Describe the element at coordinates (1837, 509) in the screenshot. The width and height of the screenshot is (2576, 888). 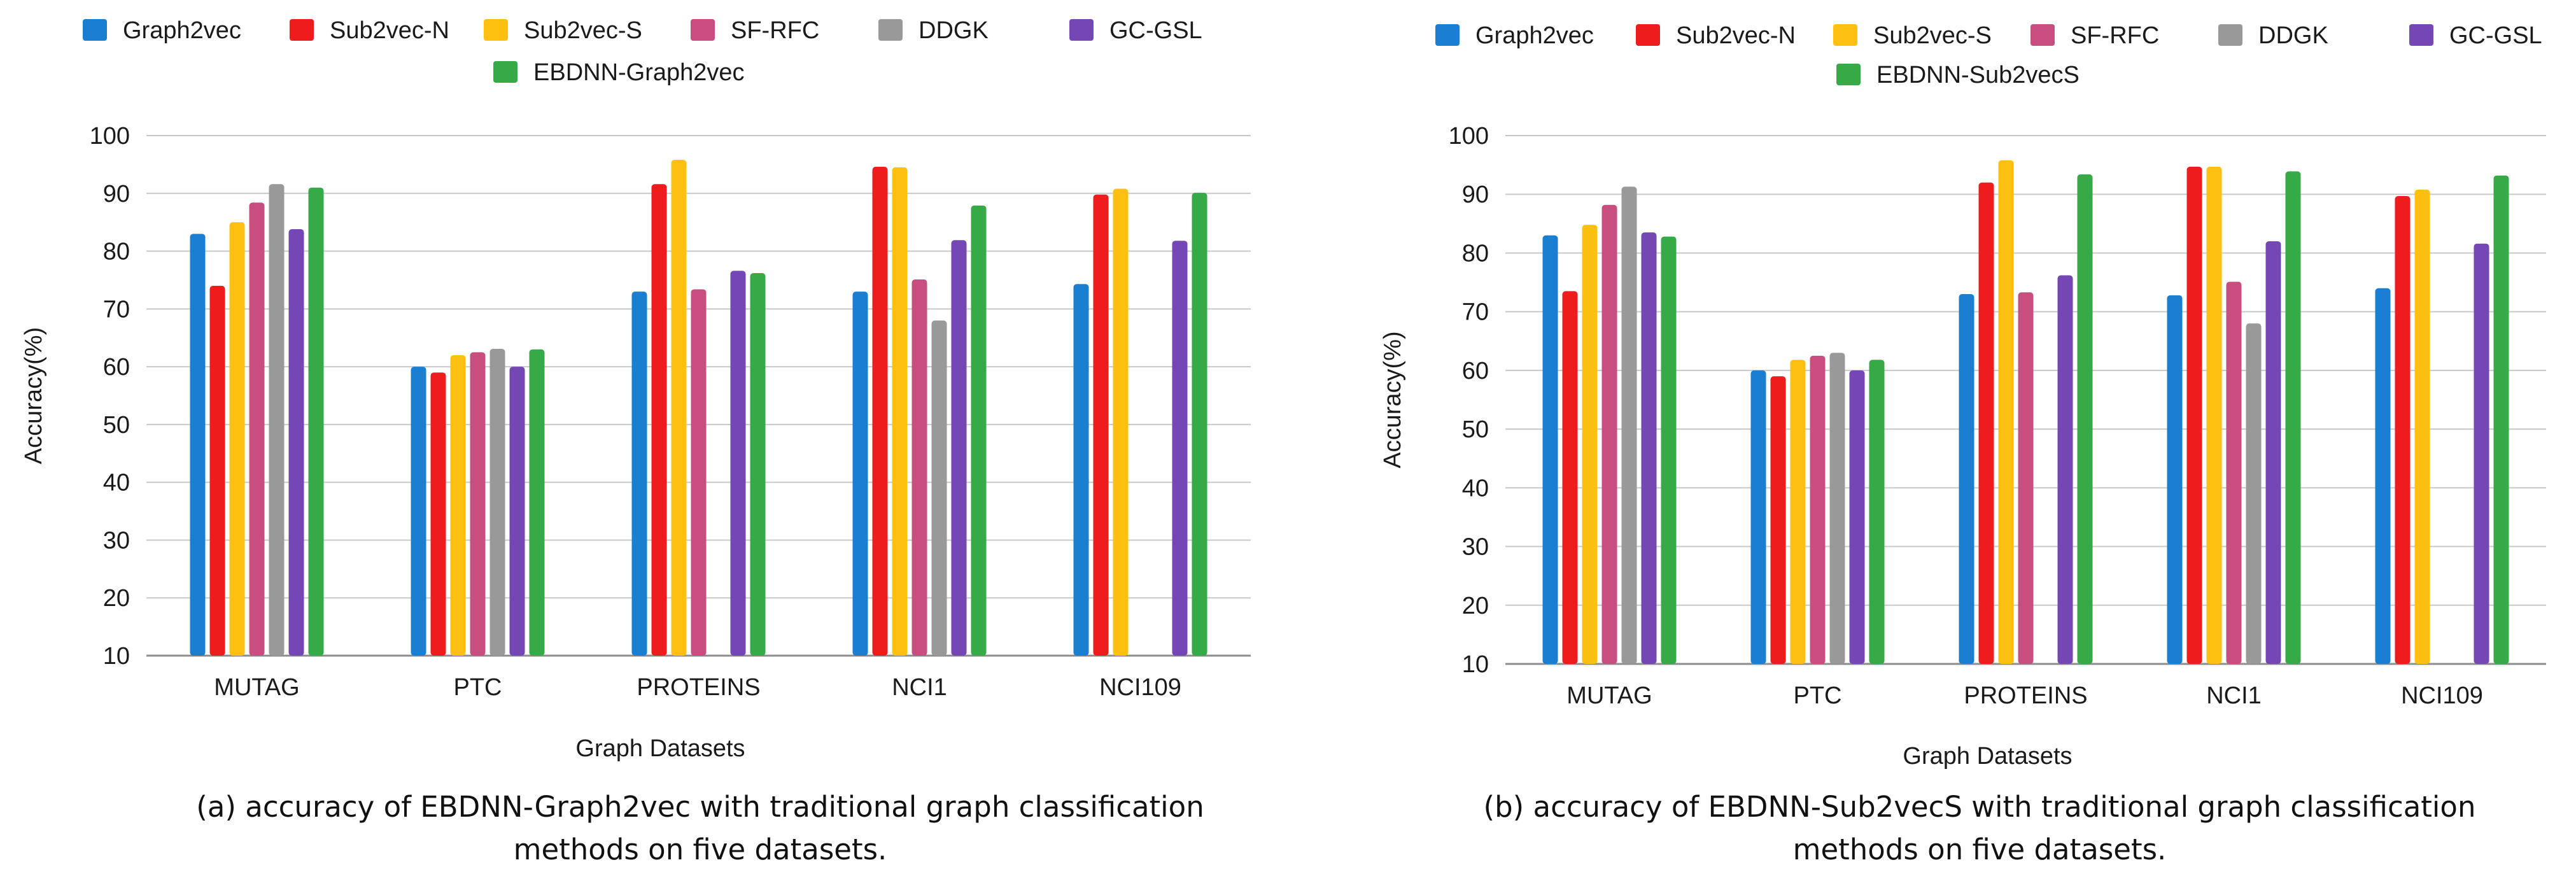
I see `bar-ddgk-ptc` at that location.